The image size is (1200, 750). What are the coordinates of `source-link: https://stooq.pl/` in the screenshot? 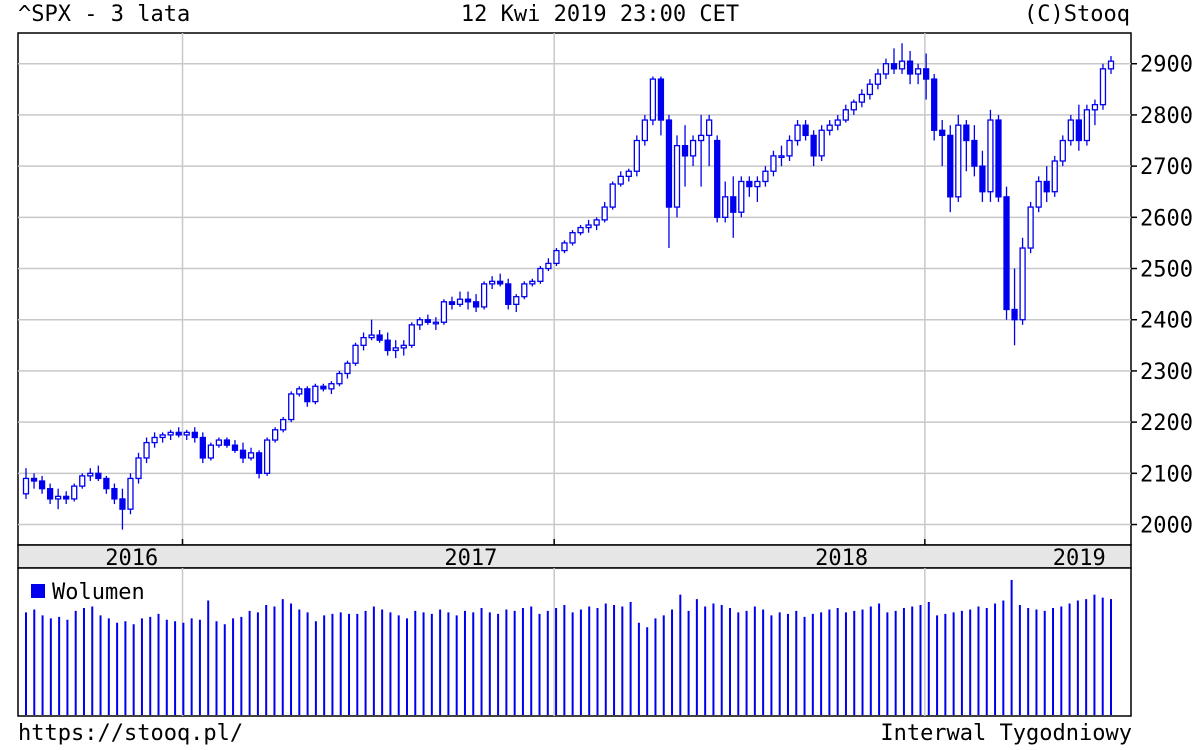 It's located at (131, 733).